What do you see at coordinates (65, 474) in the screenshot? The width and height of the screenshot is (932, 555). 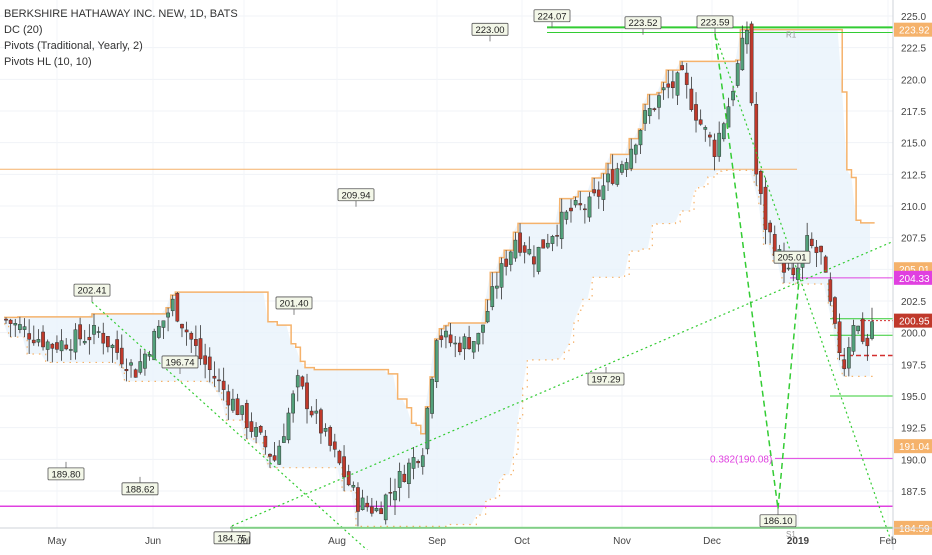 I see `pivot-hl-label: 189.80` at bounding box center [65, 474].